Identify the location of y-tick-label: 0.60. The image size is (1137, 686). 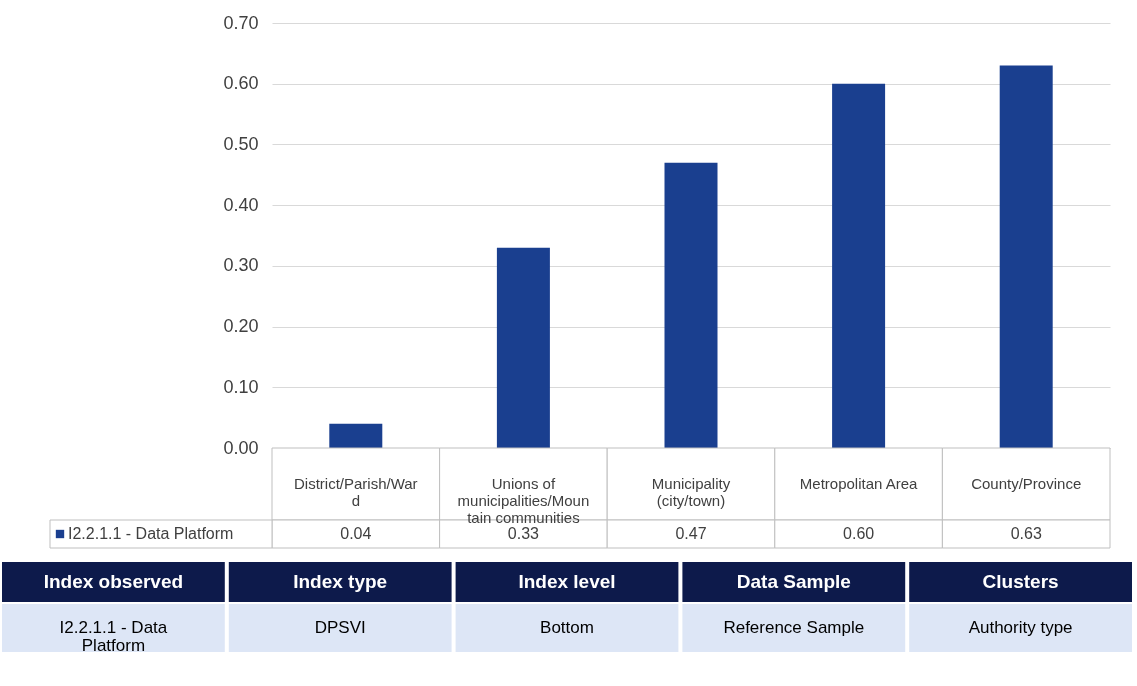
(241, 83).